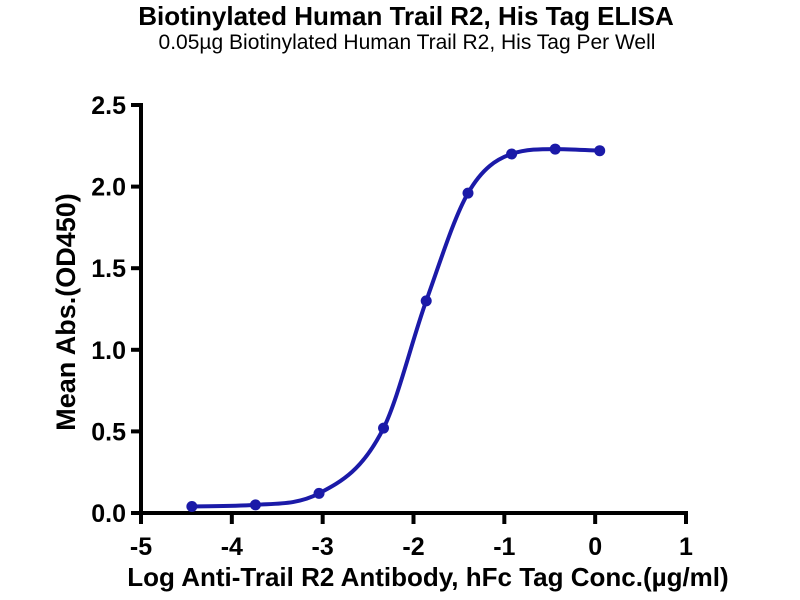 The image size is (800, 600). What do you see at coordinates (108, 106) in the screenshot?
I see `y-tick-label: 2.5` at bounding box center [108, 106].